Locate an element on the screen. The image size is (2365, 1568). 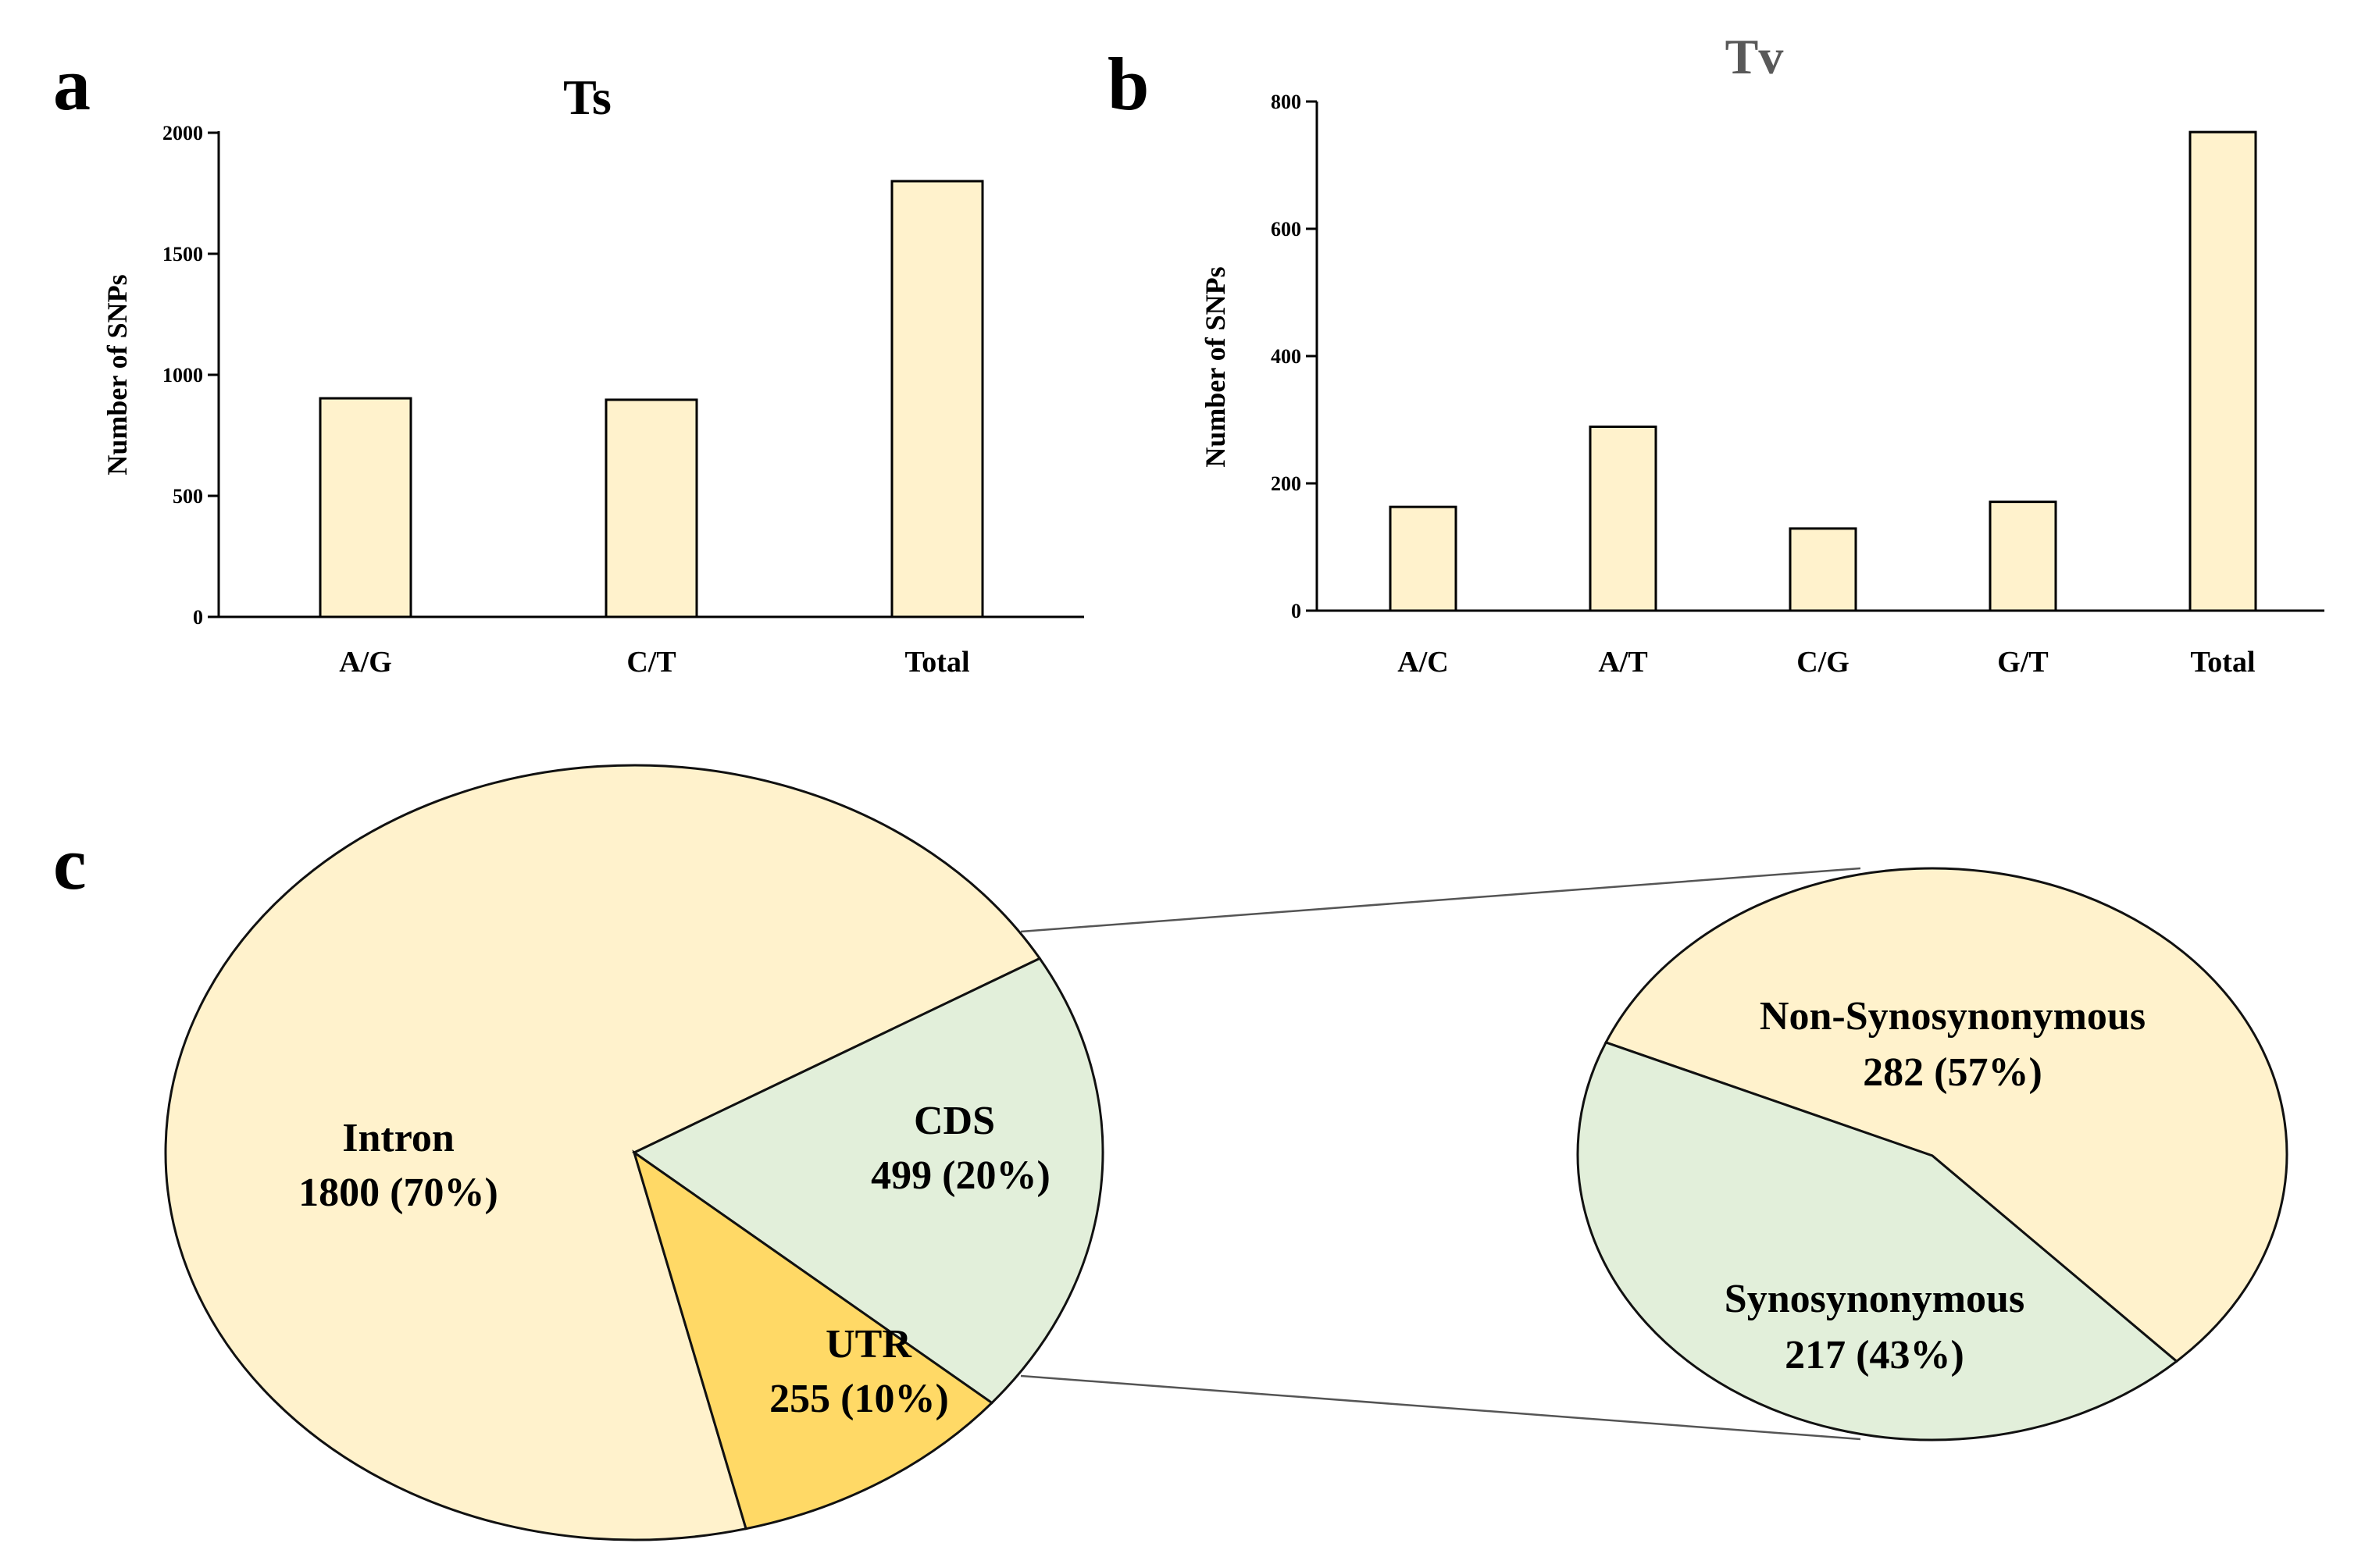
panel-letter-c: c is located at coordinates (70, 863).